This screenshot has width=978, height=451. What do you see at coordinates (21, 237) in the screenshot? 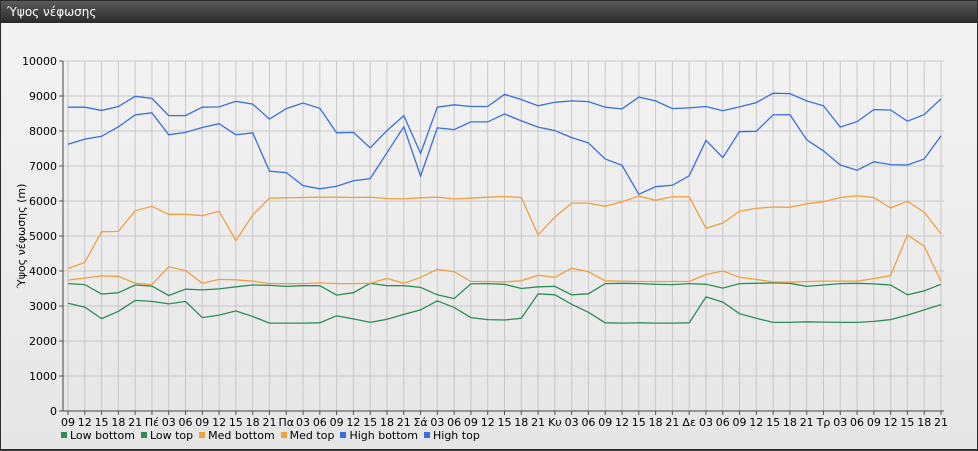
I see `y-axis-label: Ύψος νέφωσης (m)` at bounding box center [21, 237].